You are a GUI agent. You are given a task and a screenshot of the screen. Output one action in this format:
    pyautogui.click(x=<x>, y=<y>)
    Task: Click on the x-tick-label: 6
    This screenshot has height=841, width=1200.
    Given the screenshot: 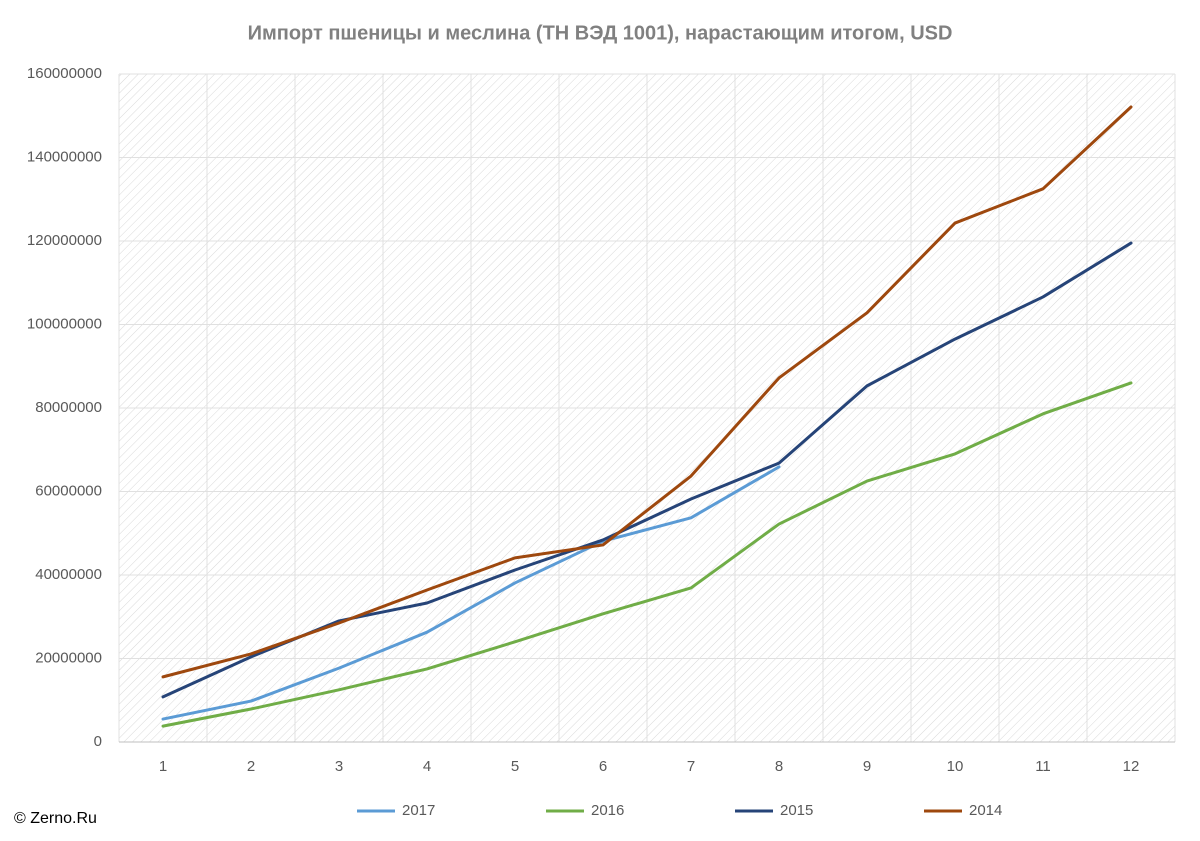 What is the action you would take?
    pyautogui.click(x=603, y=766)
    